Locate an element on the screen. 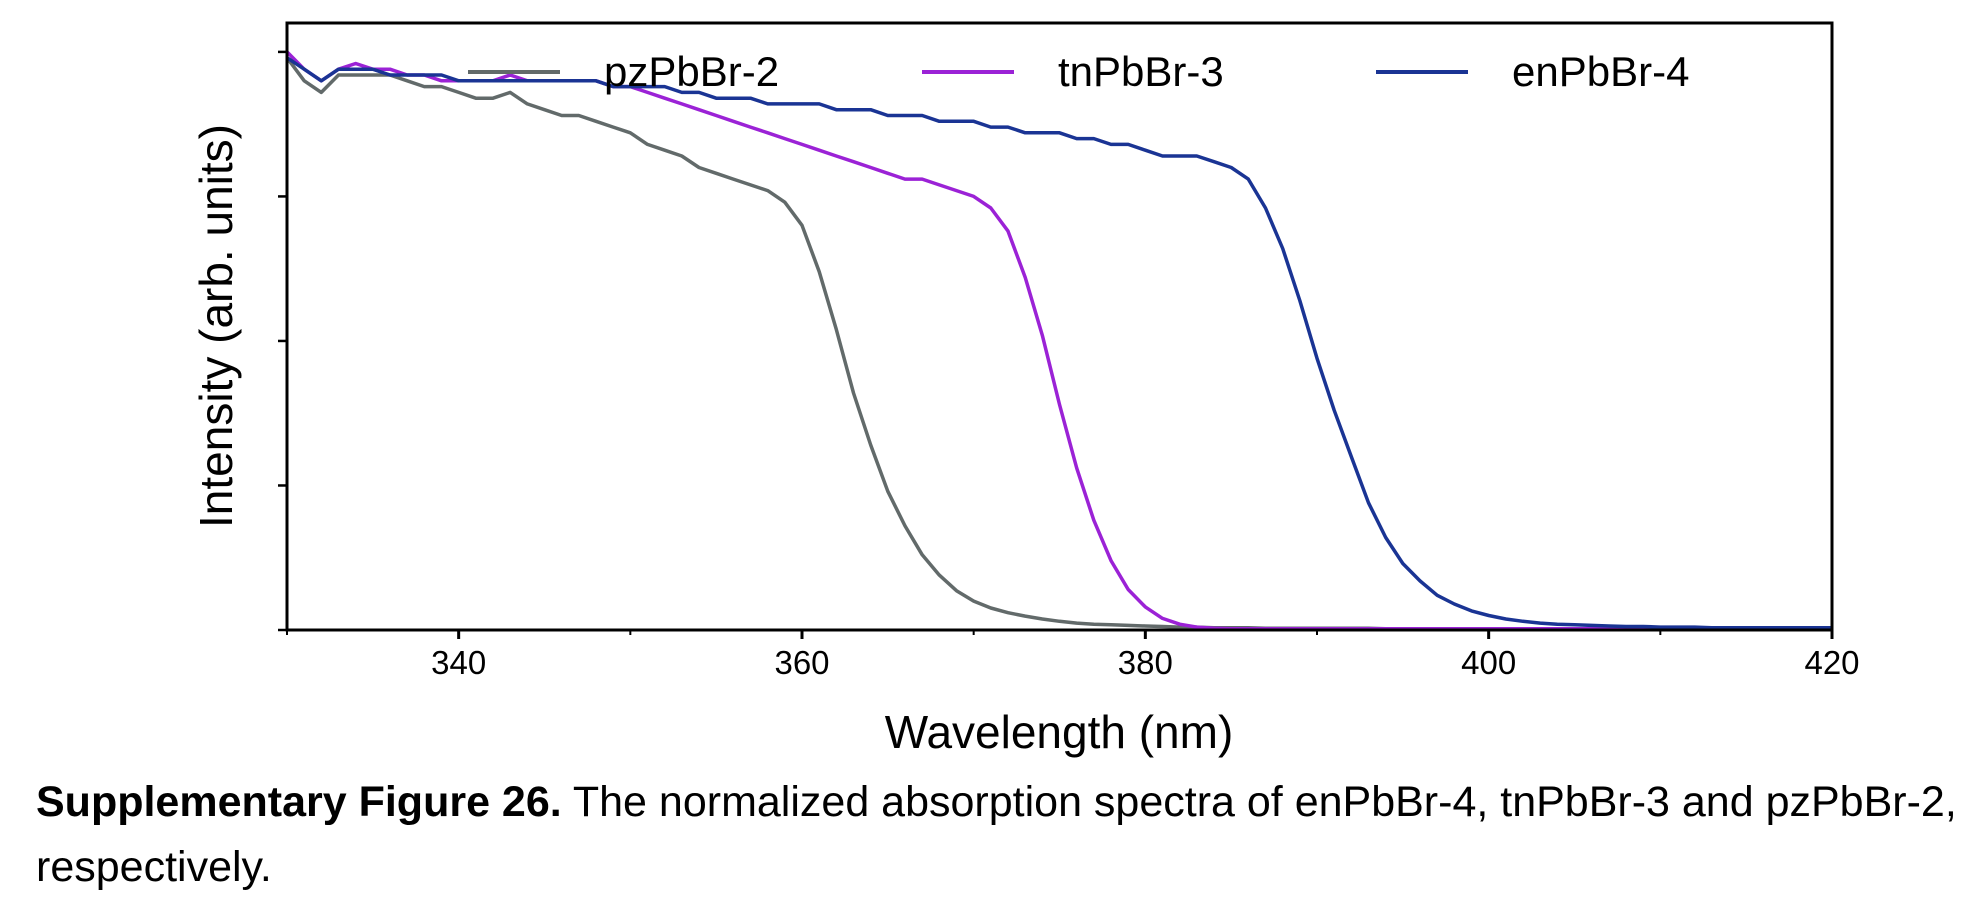 The image size is (1985, 909). legend: pzPbBr-2 tnPbBr-3 enPbBr-4 is located at coordinates (1078, 71).